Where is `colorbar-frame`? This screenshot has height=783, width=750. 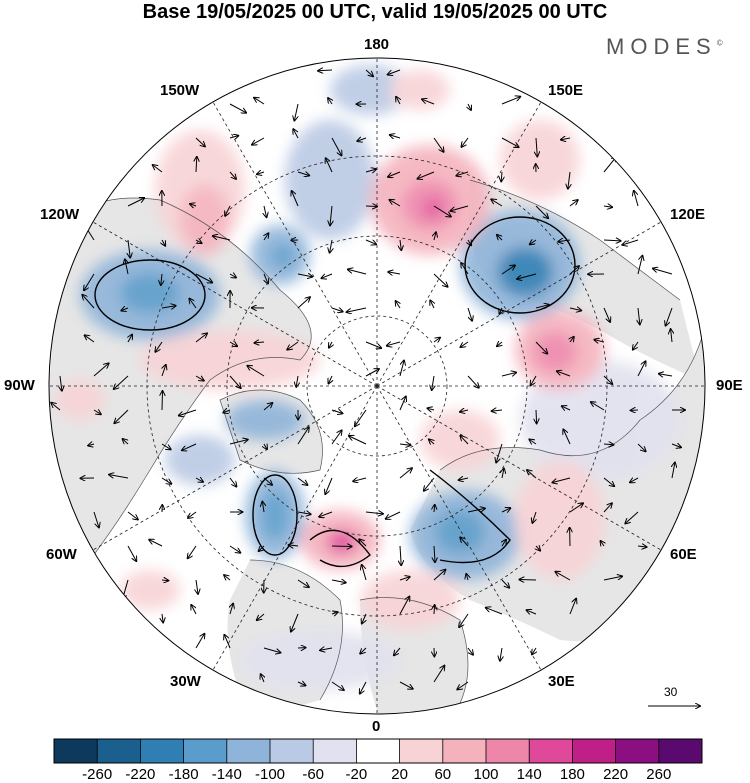
colorbar-frame is located at coordinates (378, 751).